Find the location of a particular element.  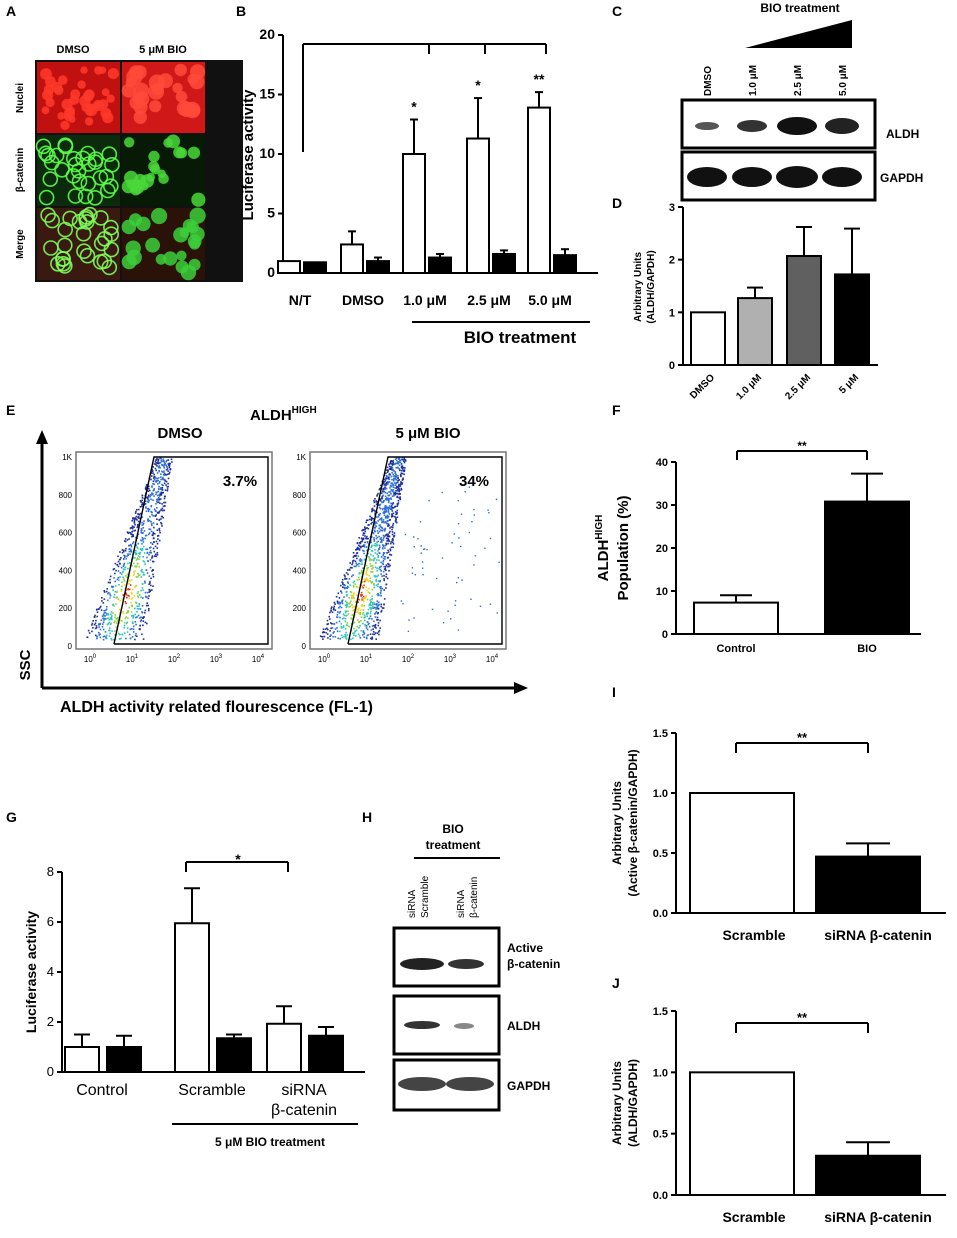

y-tick-label: 0 is located at coordinates (672, 366).